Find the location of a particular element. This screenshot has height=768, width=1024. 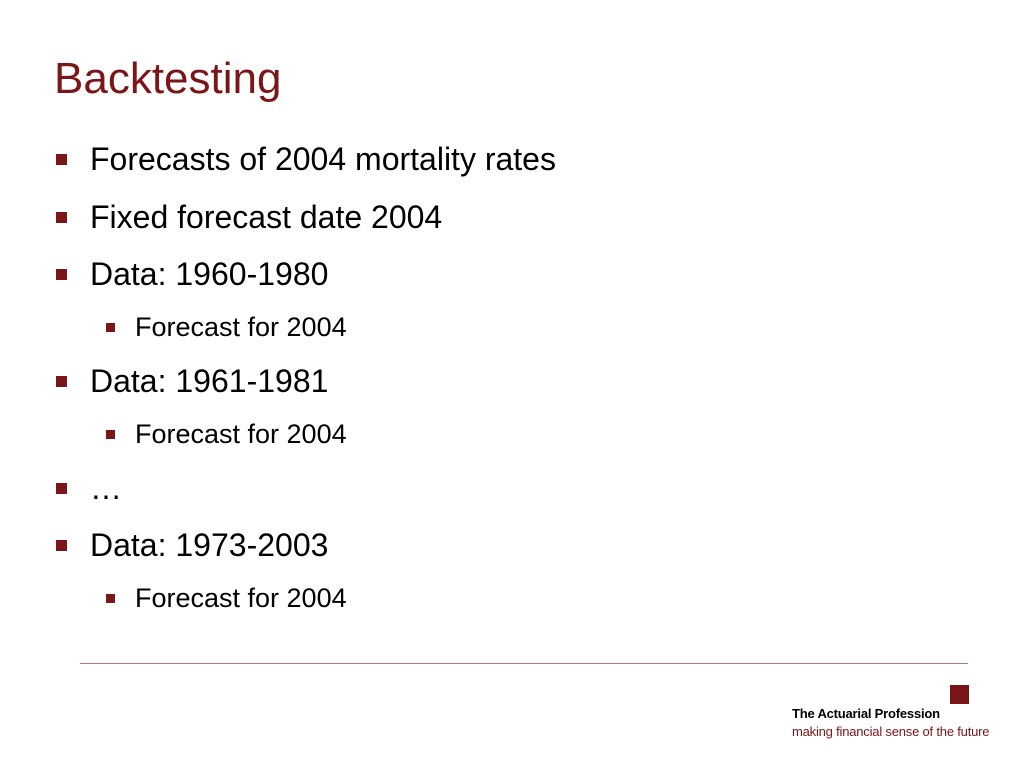

bullet-item: Data: 1973-2003 is located at coordinates (192, 545).